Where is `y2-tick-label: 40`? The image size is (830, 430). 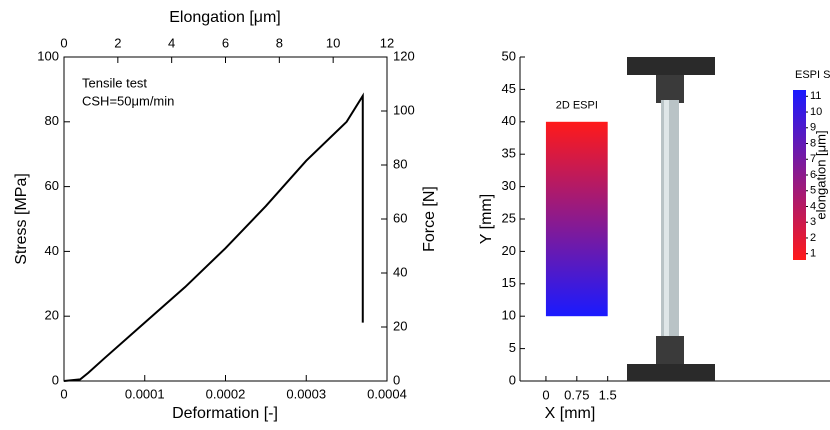 y2-tick-label: 40 is located at coordinates (400, 271).